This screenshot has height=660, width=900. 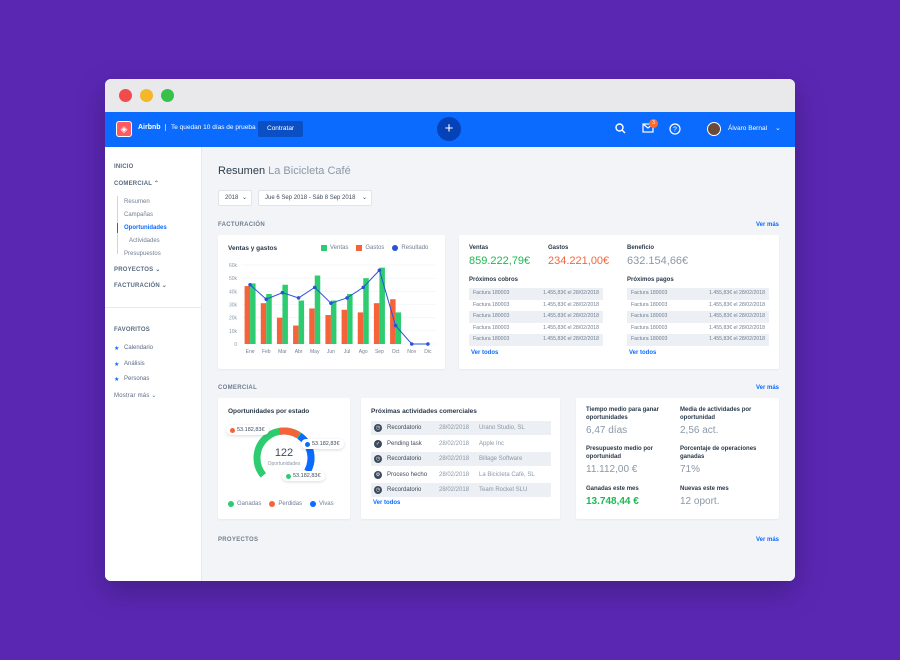 I want to click on maximize-window-button, so click(x=167, y=95).